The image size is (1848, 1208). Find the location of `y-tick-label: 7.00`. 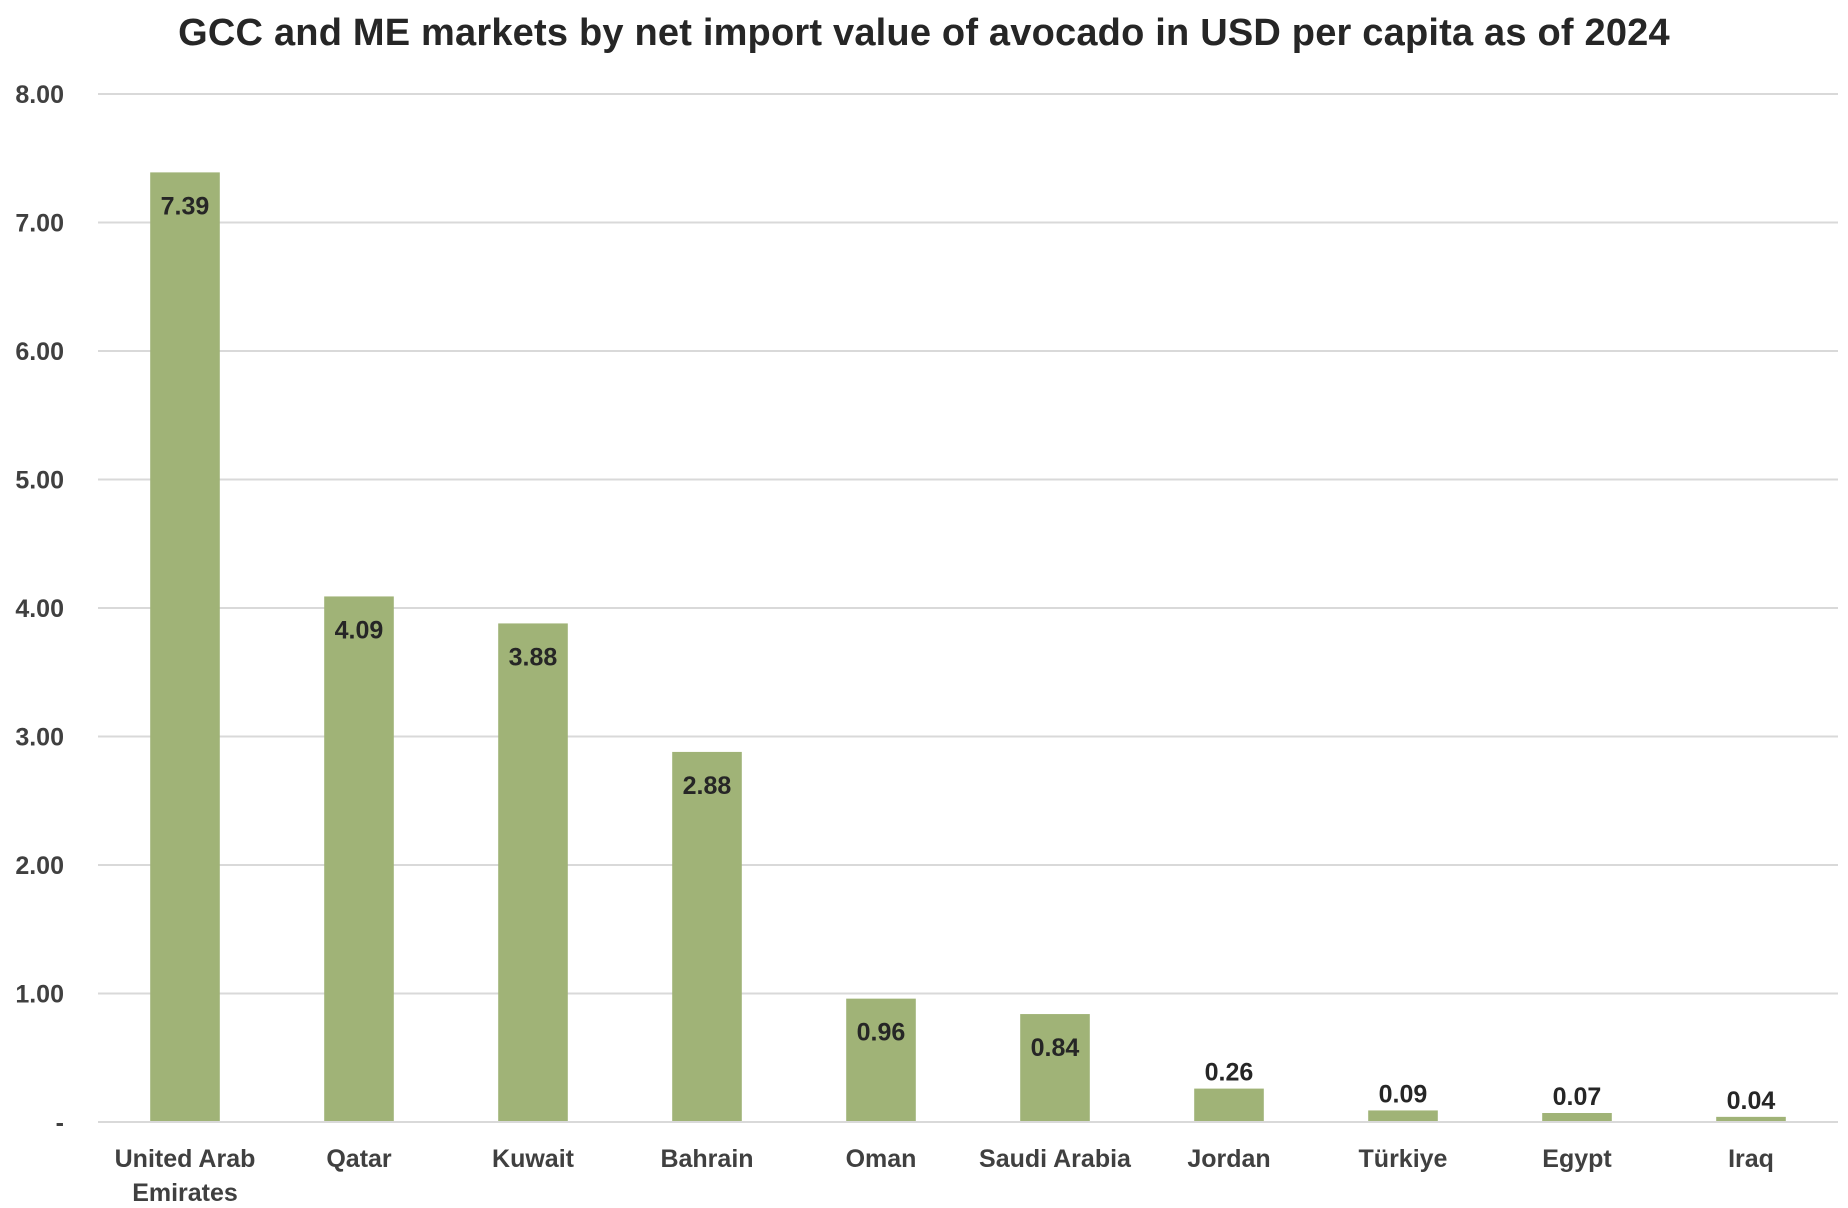

y-tick-label: 7.00 is located at coordinates (39, 224).